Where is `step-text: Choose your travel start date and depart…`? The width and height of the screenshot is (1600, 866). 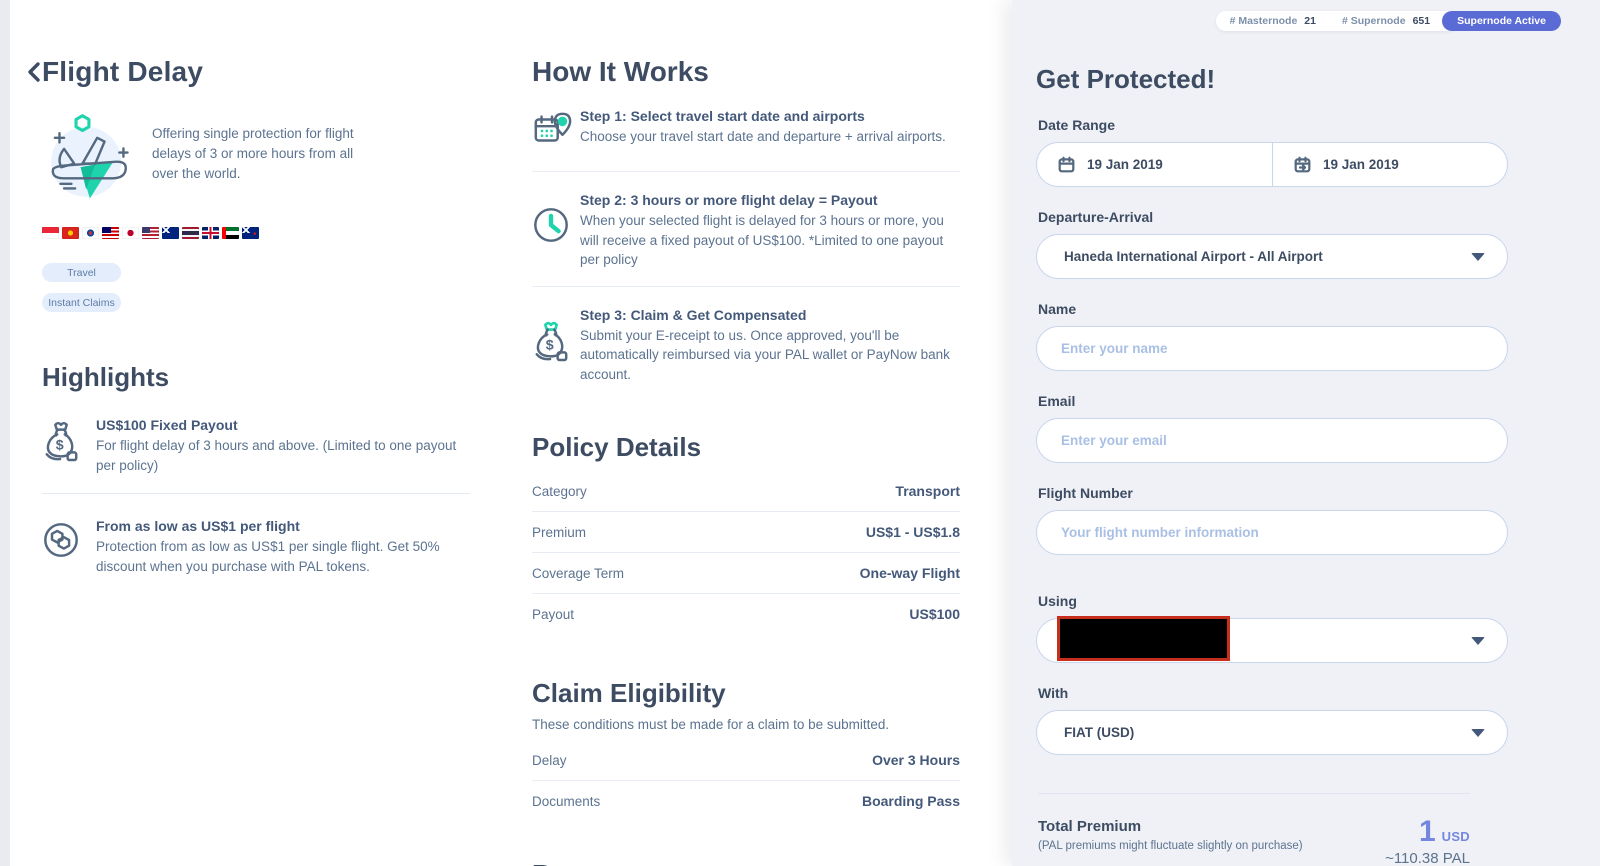 step-text: Choose your travel start date and depart… is located at coordinates (763, 136).